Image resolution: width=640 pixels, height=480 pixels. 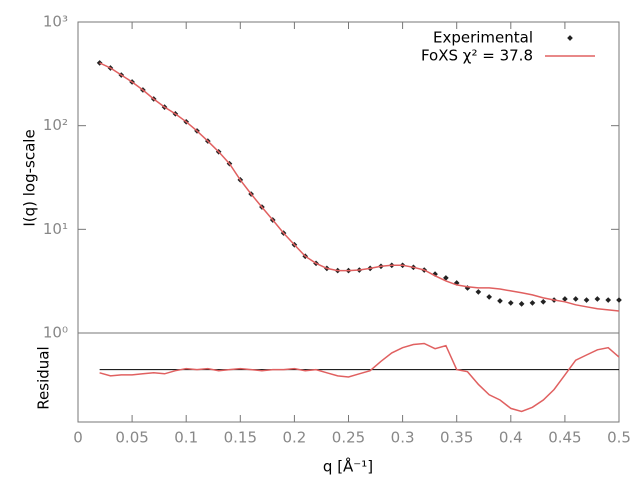 What do you see at coordinates (483, 38) in the screenshot?
I see `legend-label: Experimental` at bounding box center [483, 38].